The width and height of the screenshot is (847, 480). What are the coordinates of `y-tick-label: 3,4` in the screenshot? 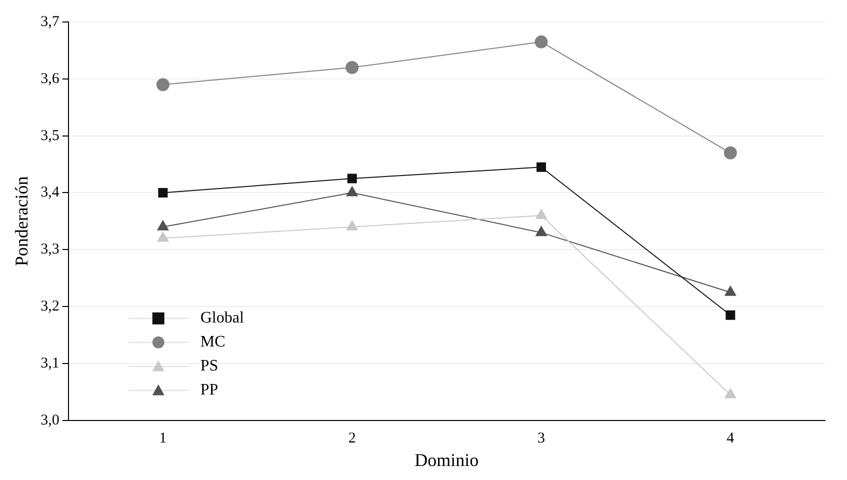 It's located at (50, 192).